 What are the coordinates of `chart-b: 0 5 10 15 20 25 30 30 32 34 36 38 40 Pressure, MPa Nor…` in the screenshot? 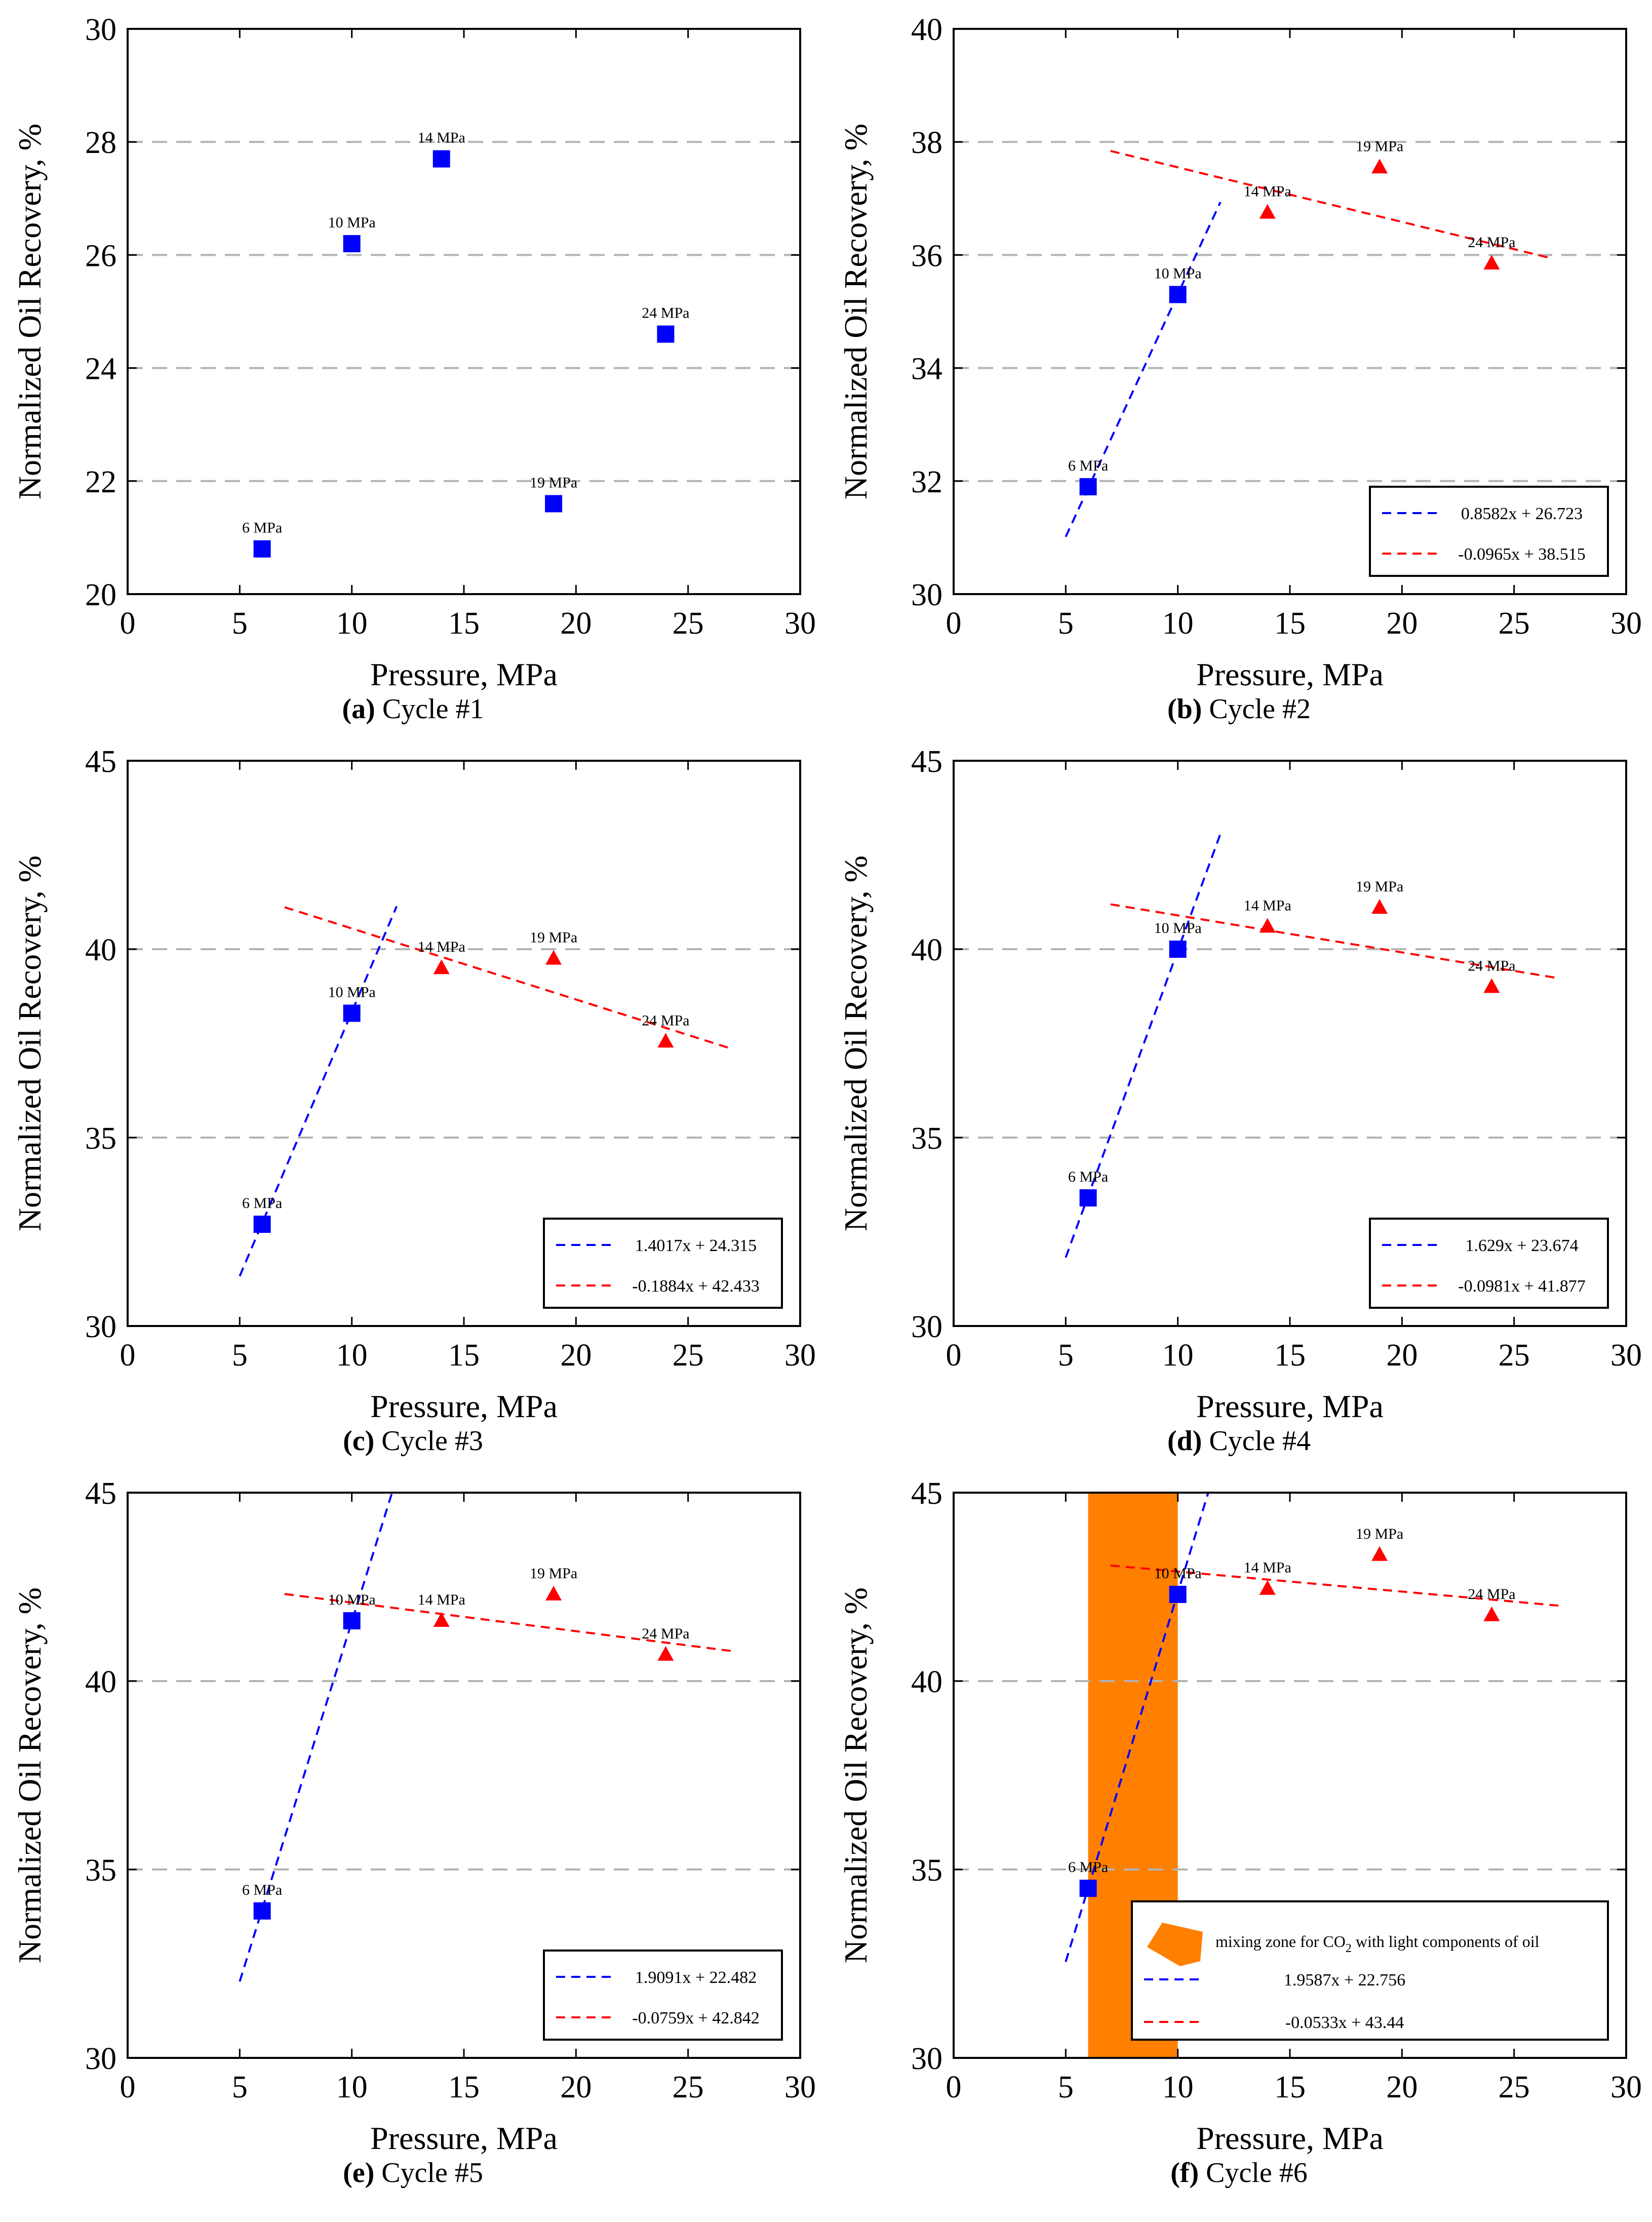 It's located at (1240, 352).